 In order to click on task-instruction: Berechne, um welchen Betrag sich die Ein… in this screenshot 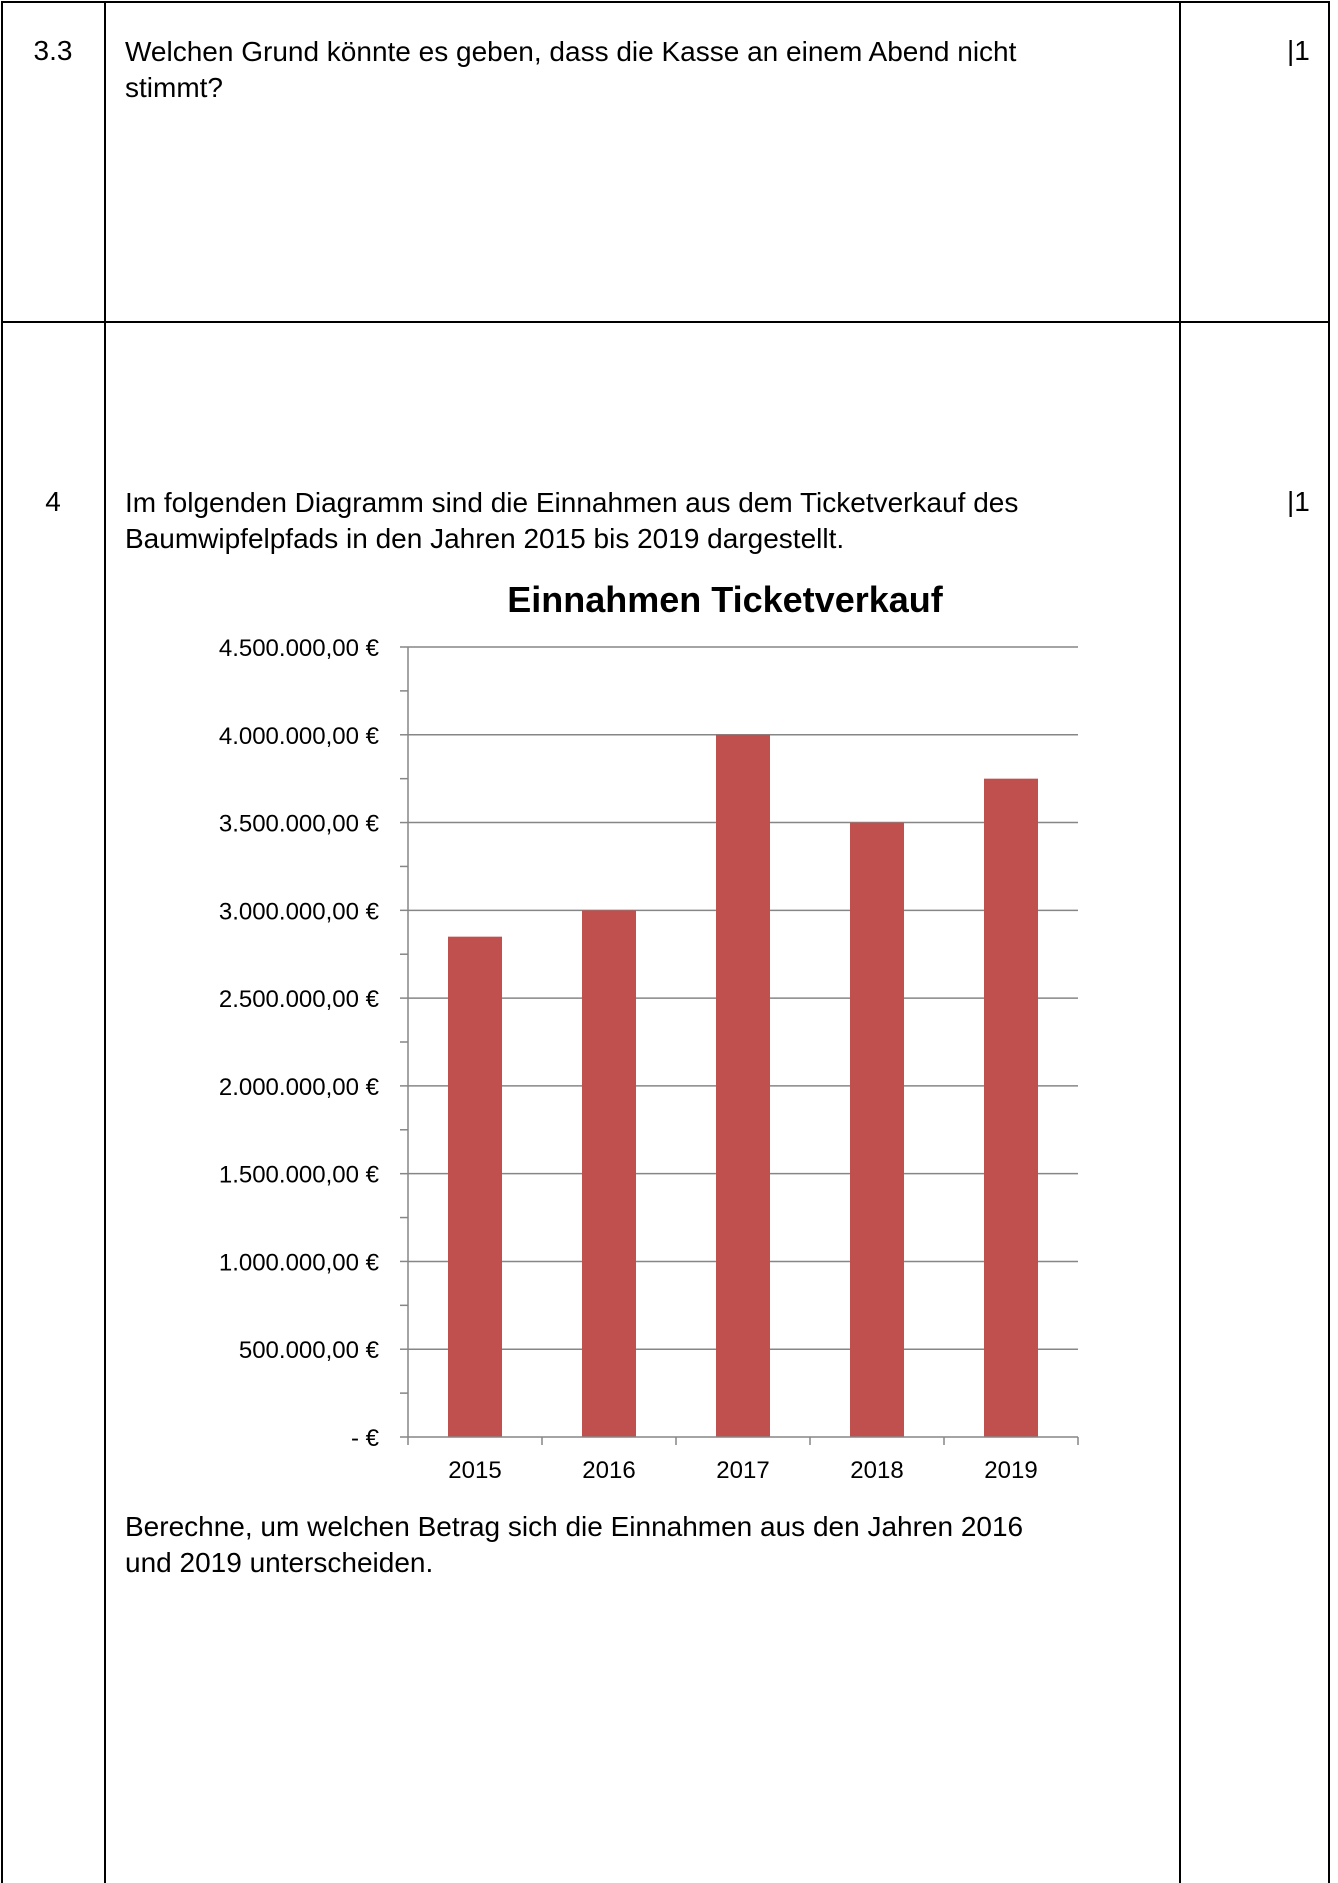, I will do `click(574, 1545)`.